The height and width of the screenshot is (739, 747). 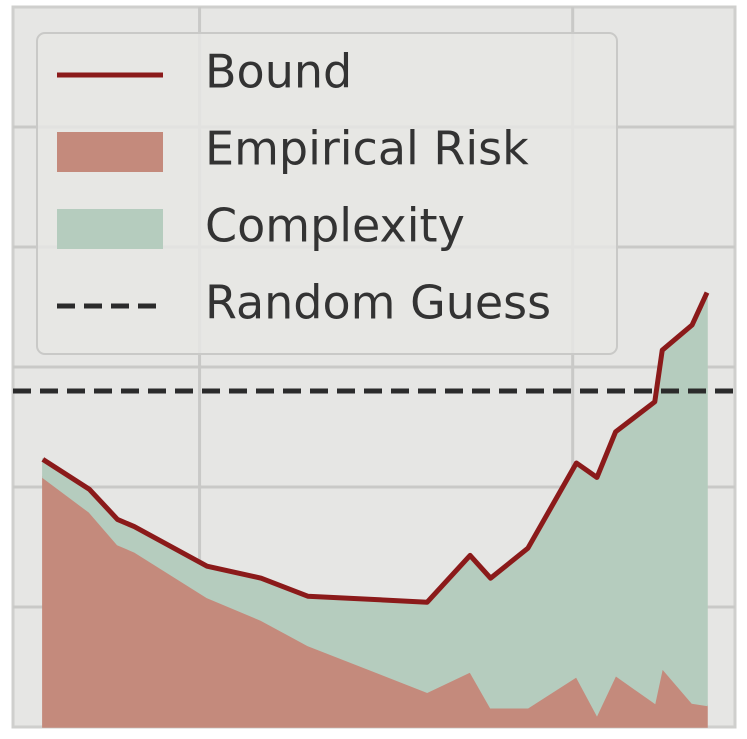 What do you see at coordinates (335, 226) in the screenshot?
I see `legend-label: Complexity` at bounding box center [335, 226].